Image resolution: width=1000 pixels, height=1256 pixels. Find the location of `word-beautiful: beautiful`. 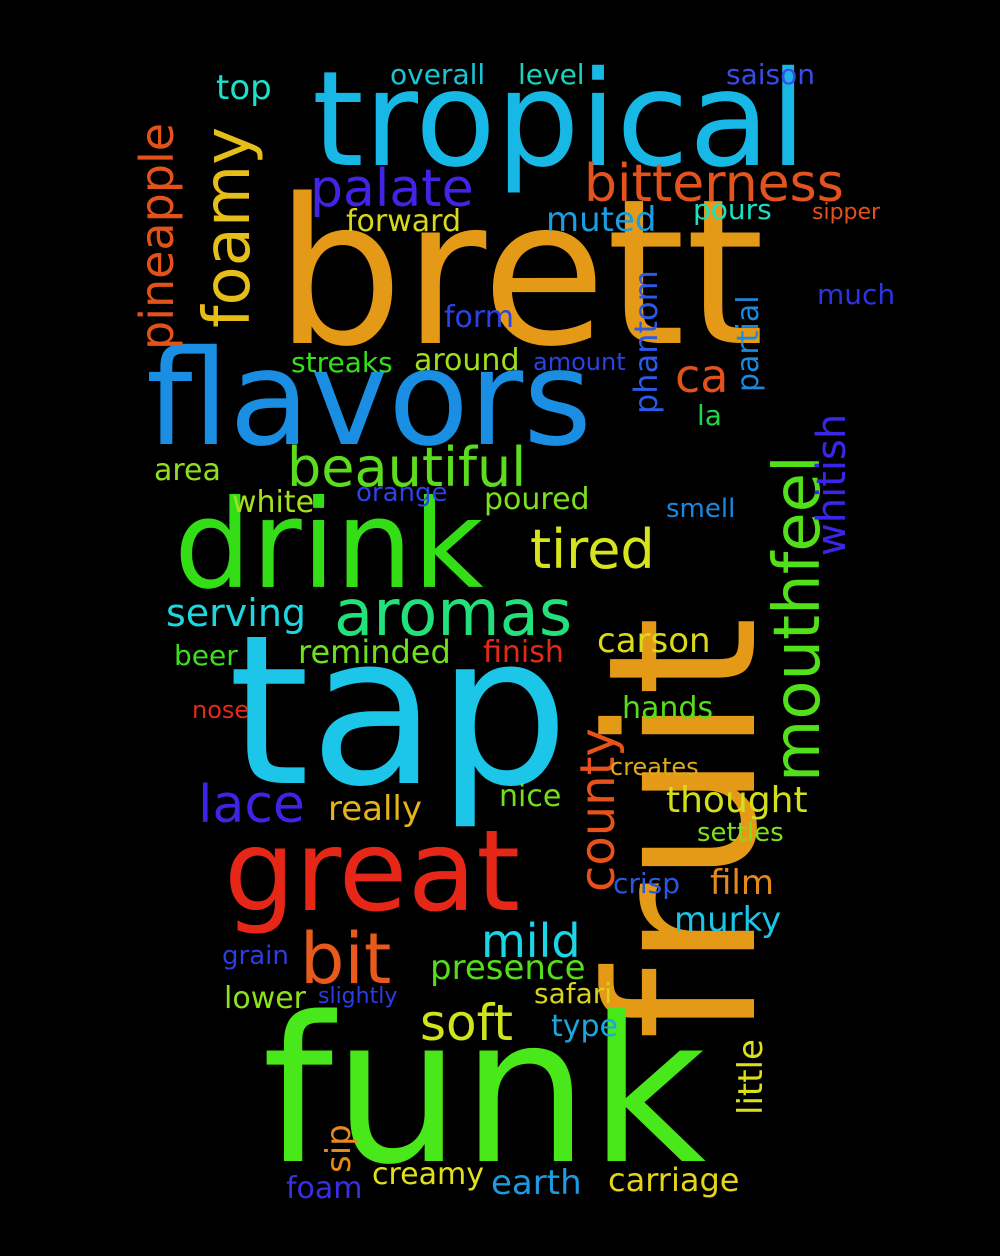

word-beautiful: beautiful is located at coordinates (407, 467).